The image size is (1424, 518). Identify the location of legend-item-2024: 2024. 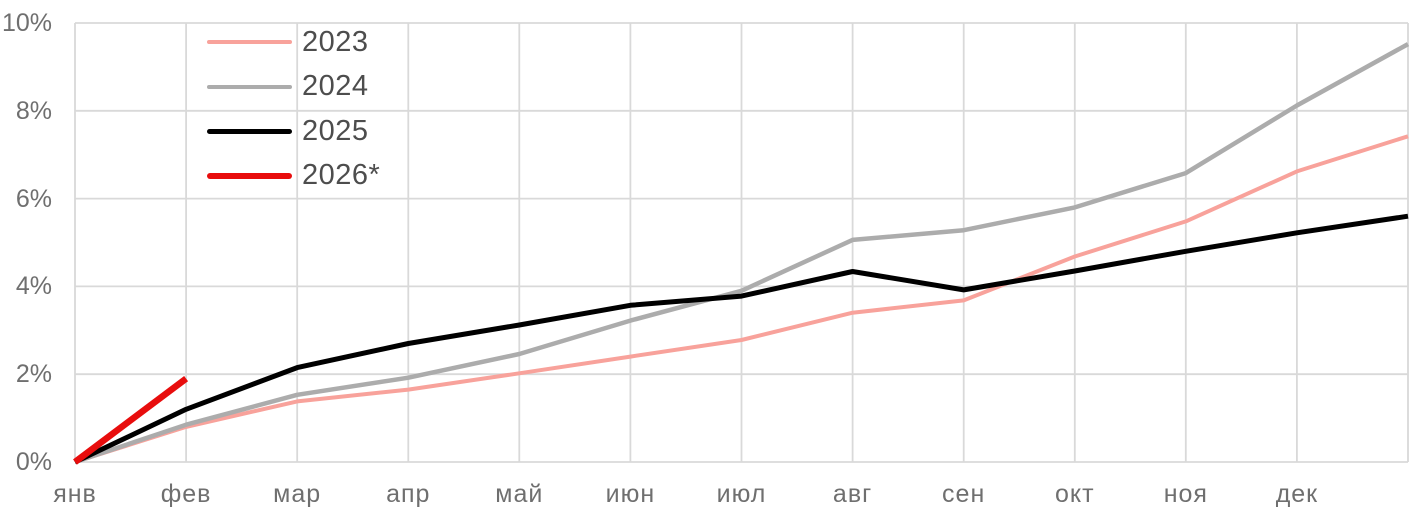
(293, 87).